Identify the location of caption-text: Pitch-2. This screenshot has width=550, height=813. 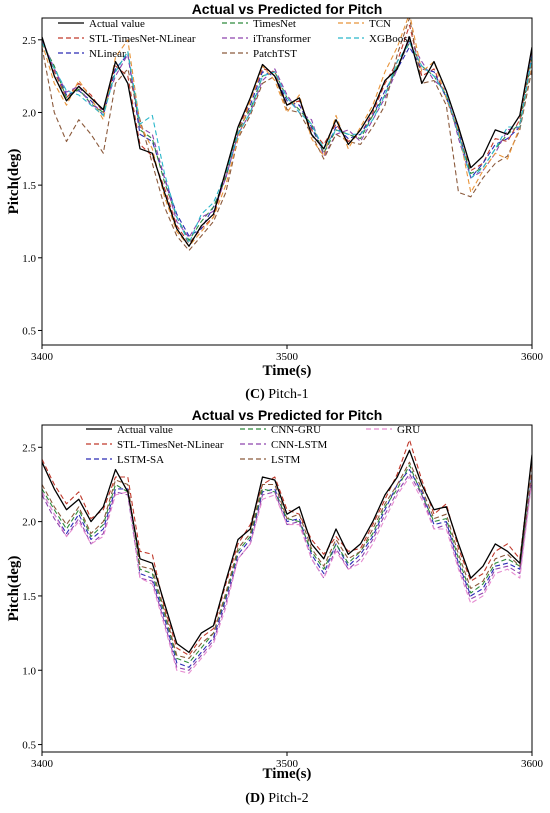
(287, 798).